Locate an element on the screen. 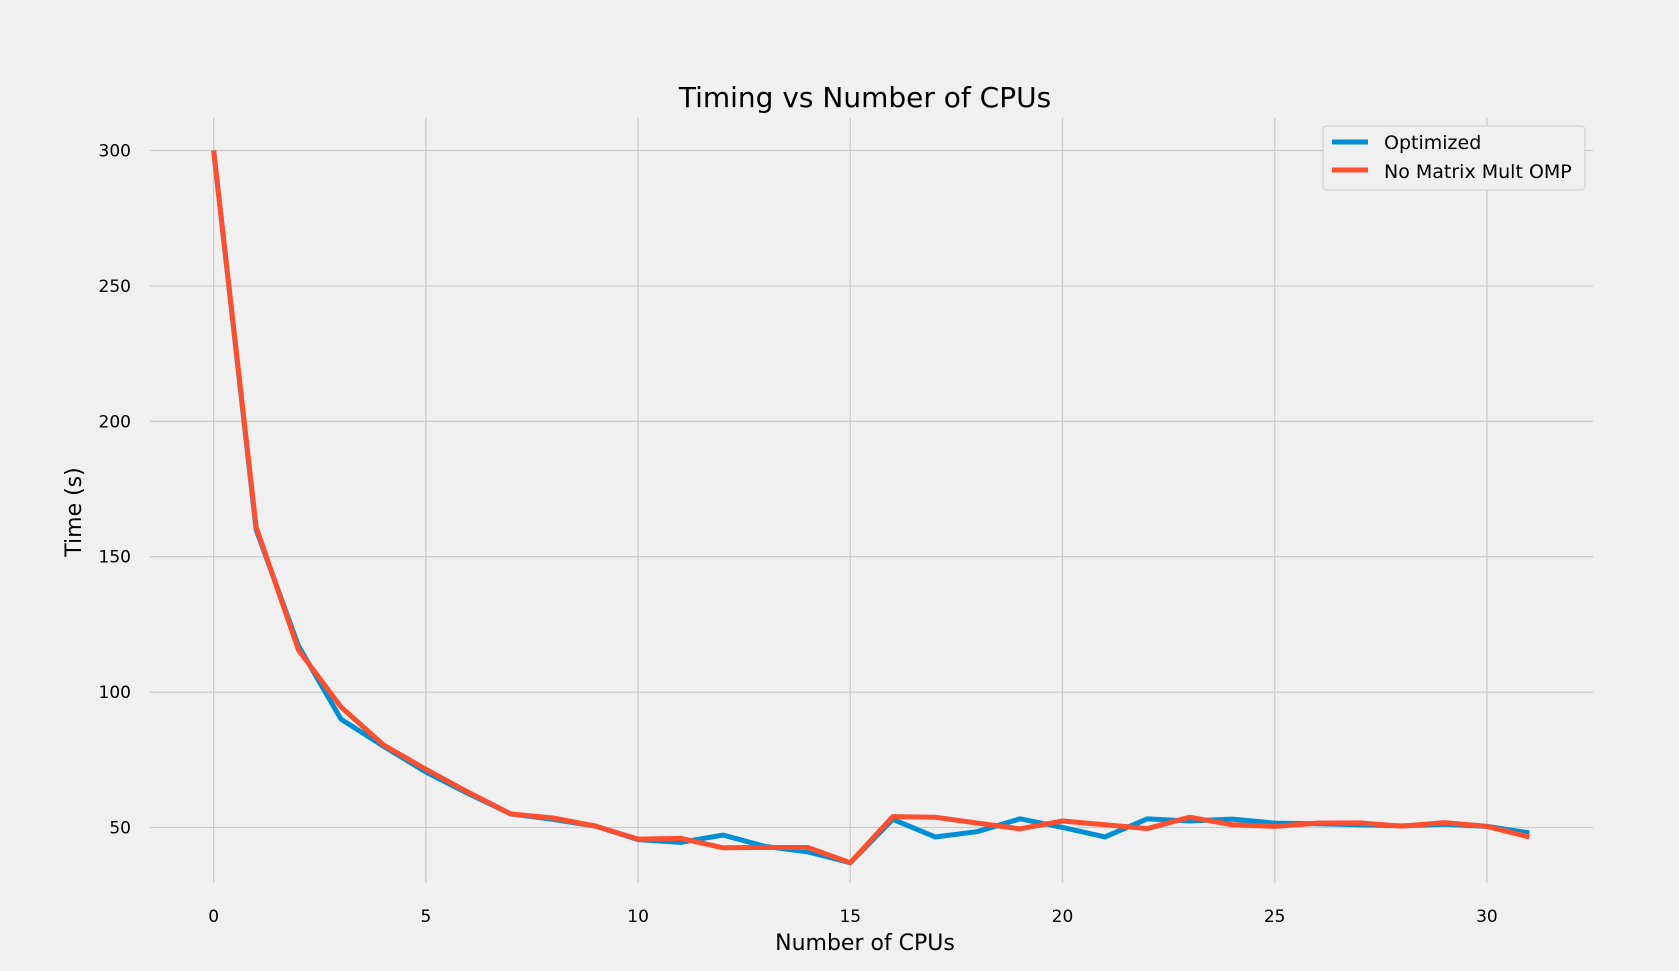 The height and width of the screenshot is (971, 1679). chart-title: Timing vs Number of CPUs is located at coordinates (864, 97).